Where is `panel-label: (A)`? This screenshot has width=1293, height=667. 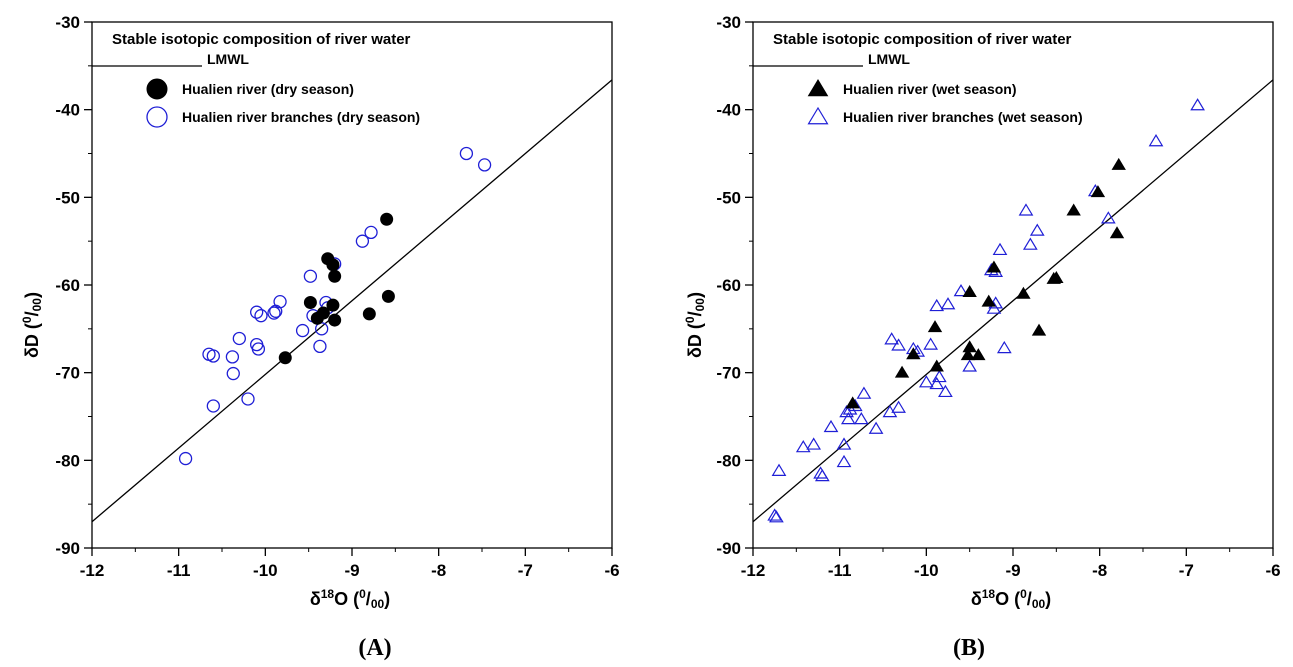 panel-label: (A) is located at coordinates (374, 648).